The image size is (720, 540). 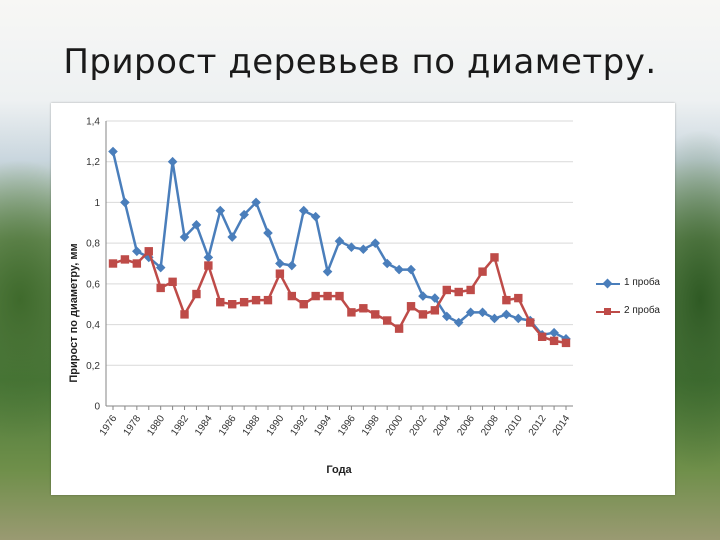 What do you see at coordinates (562, 425) in the screenshot?
I see `x-tick-label: 2014` at bounding box center [562, 425].